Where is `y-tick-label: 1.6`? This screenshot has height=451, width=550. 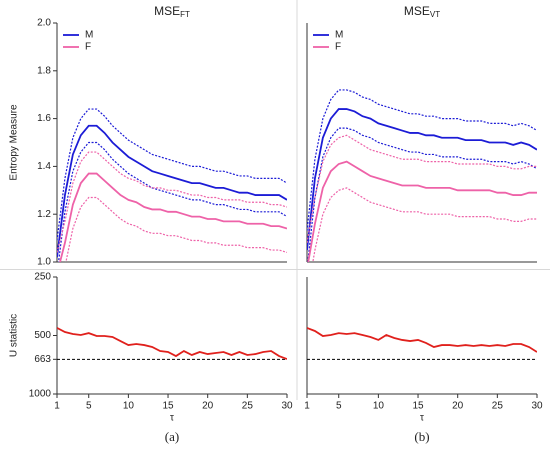 y-tick-label: 1.6 is located at coordinates (44, 118).